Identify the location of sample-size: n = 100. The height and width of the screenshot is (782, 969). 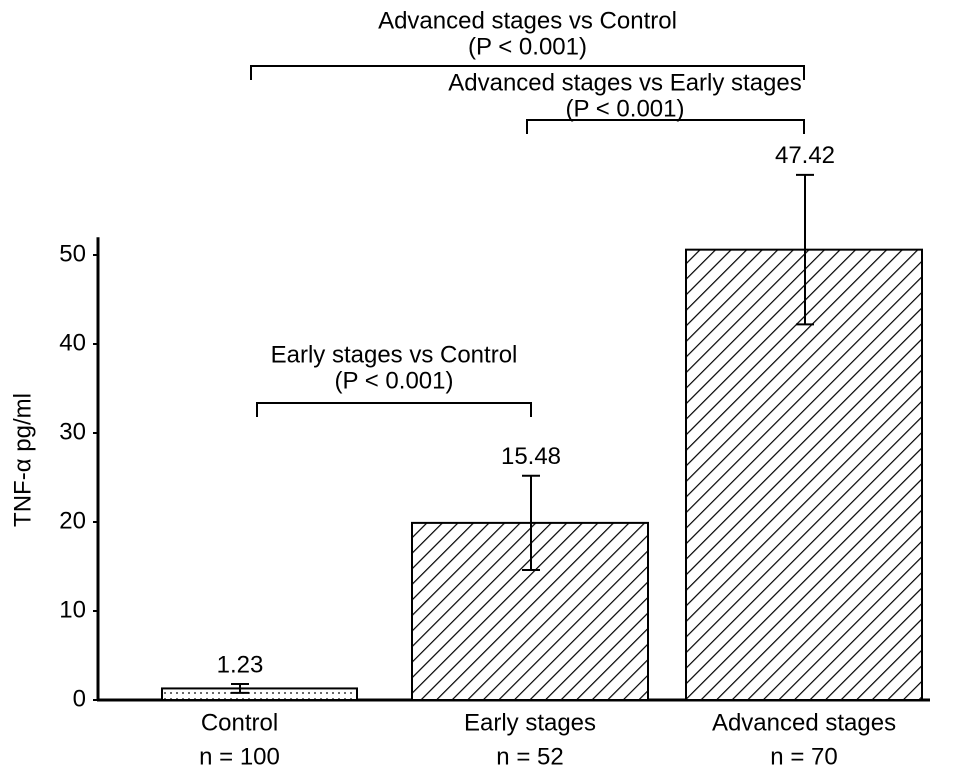
(239, 756).